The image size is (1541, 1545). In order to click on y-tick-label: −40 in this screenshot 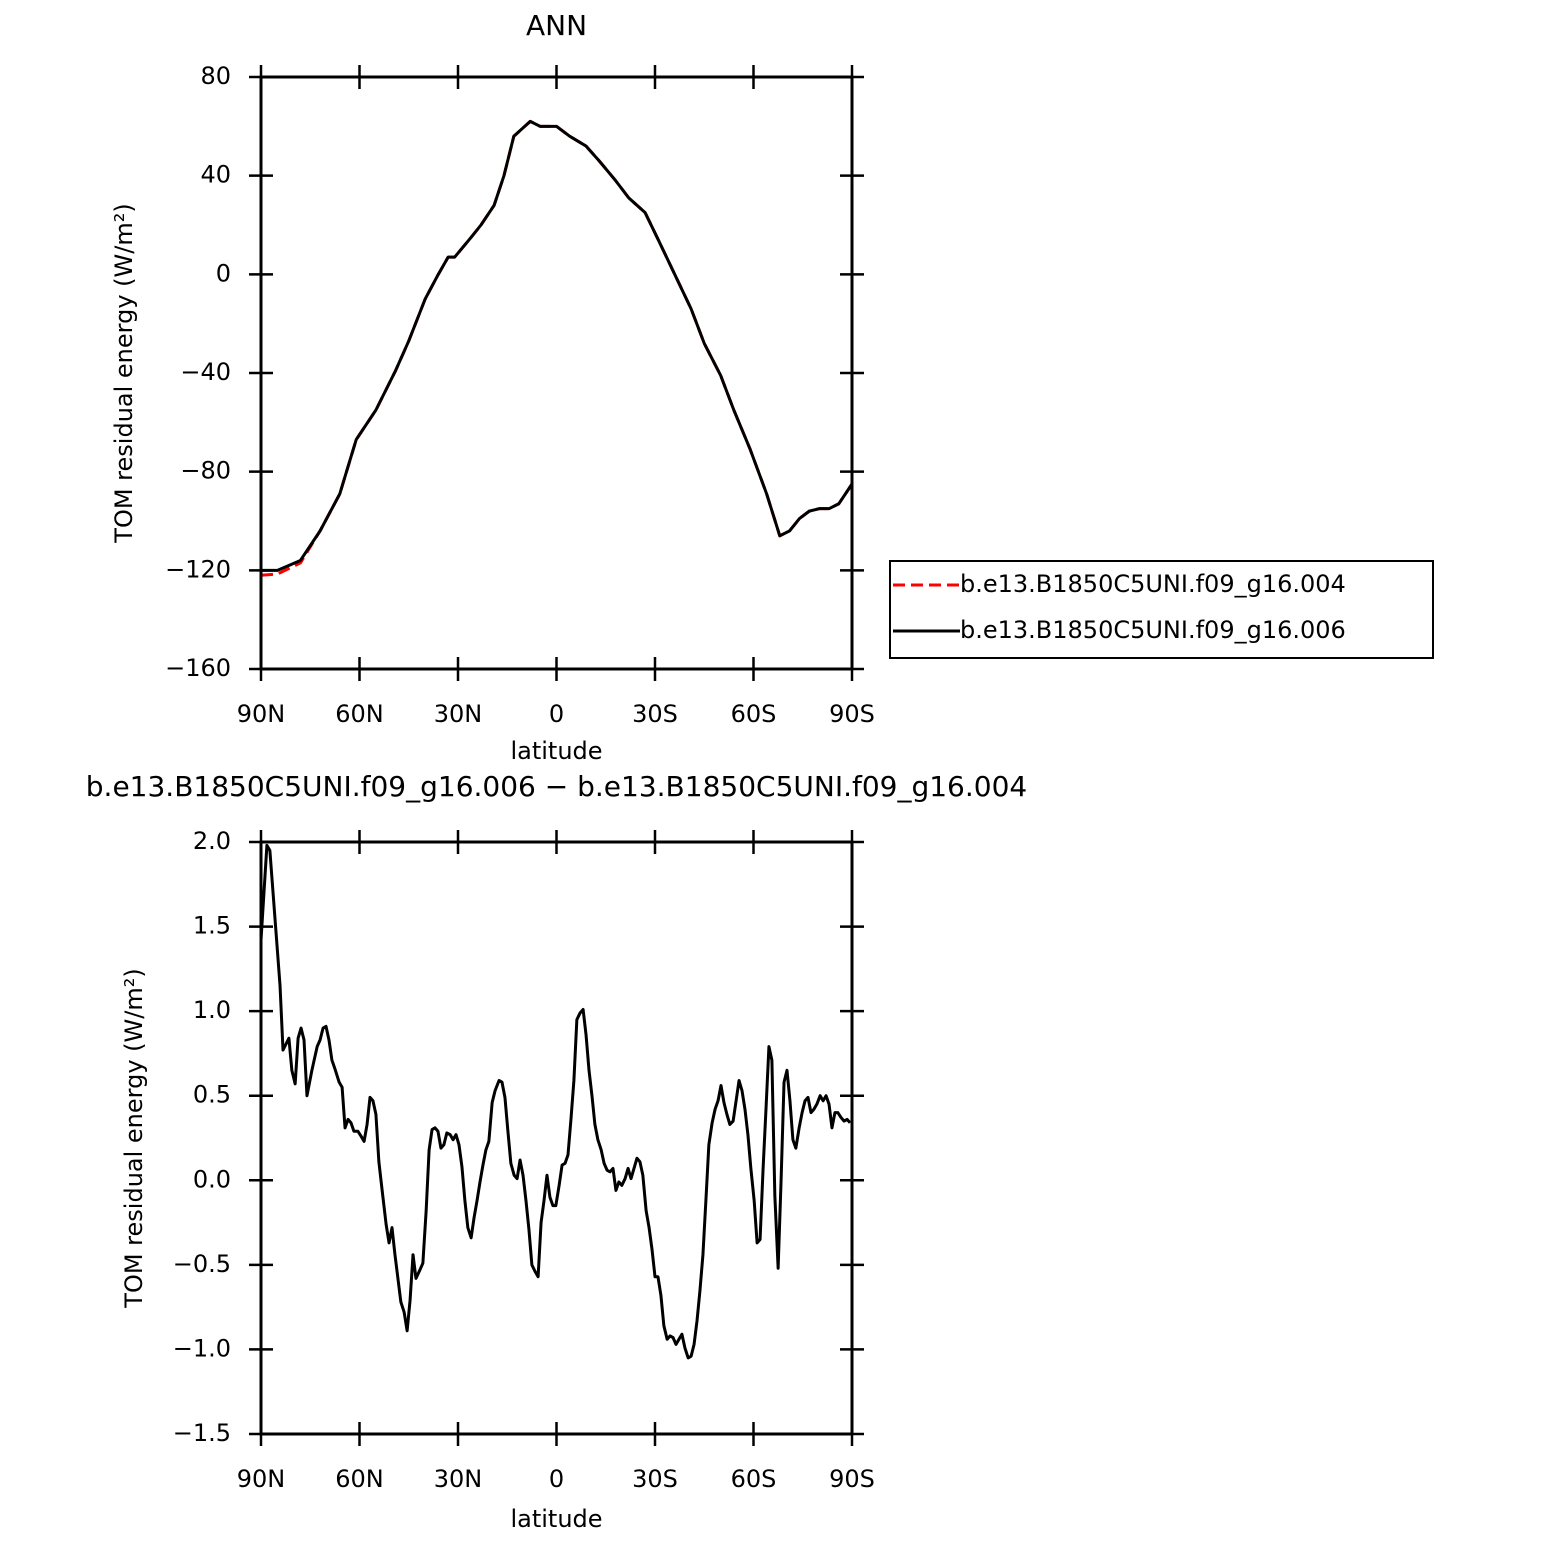, I will do `click(205, 372)`.